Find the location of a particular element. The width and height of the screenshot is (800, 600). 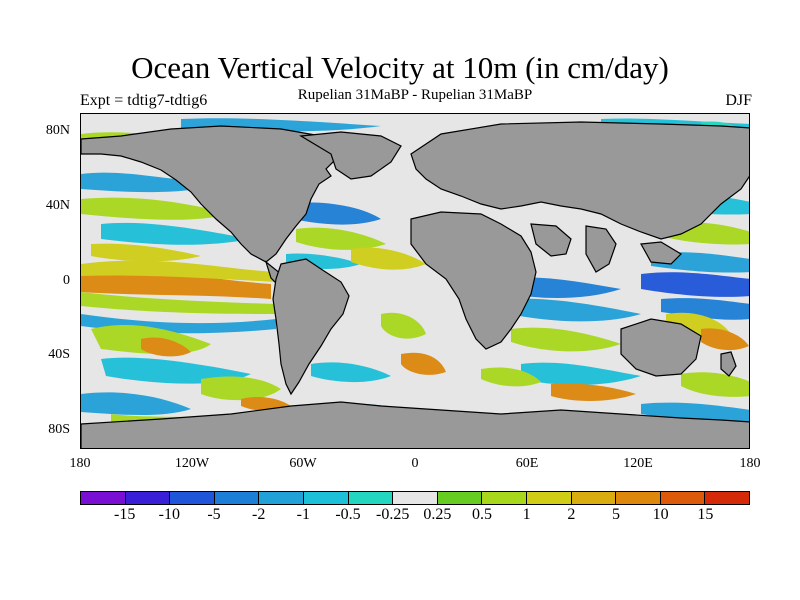

colorbar is located at coordinates (415, 498).